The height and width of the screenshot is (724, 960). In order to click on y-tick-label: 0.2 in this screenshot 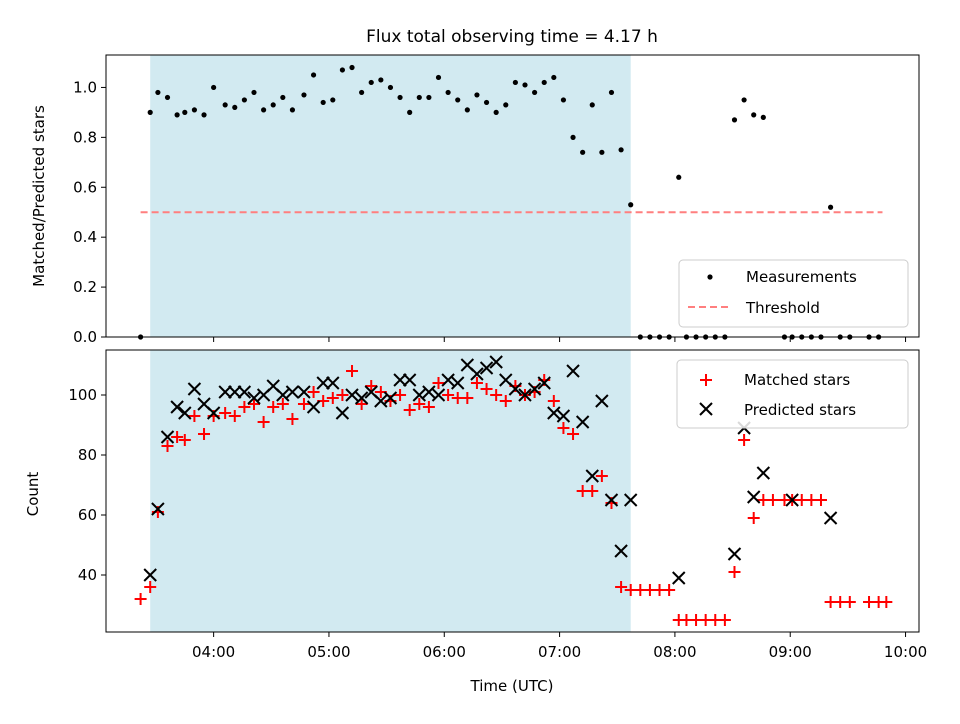, I will do `click(85, 287)`.